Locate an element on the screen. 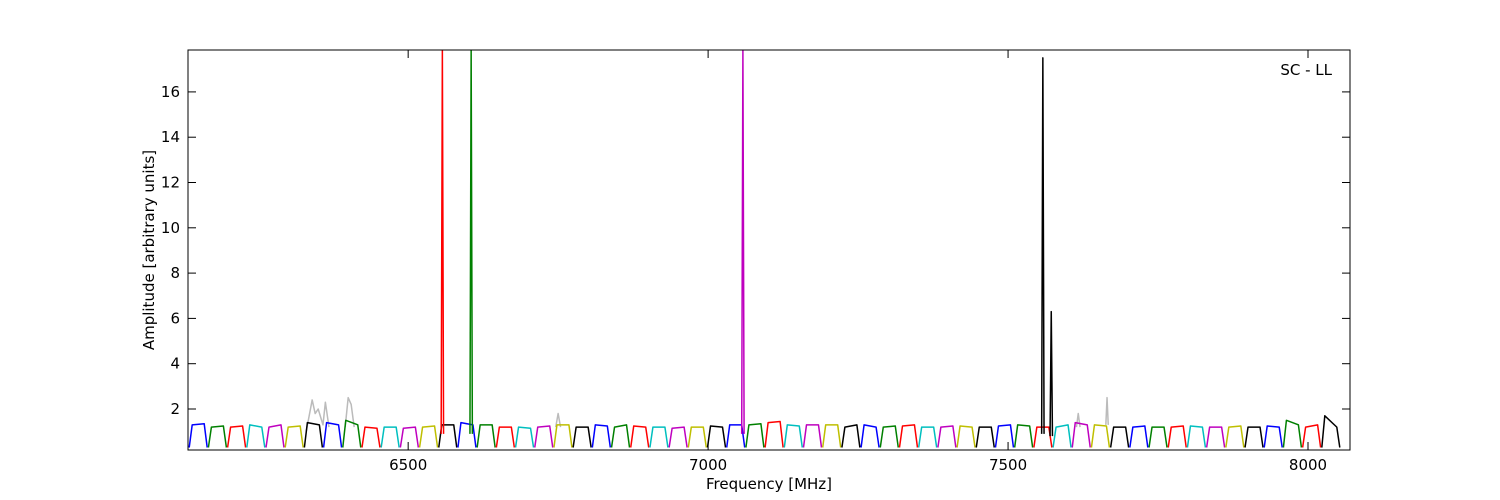 This screenshot has height=500, width=1500. x-axis-label: Frequency [MHz] is located at coordinates (769, 484).